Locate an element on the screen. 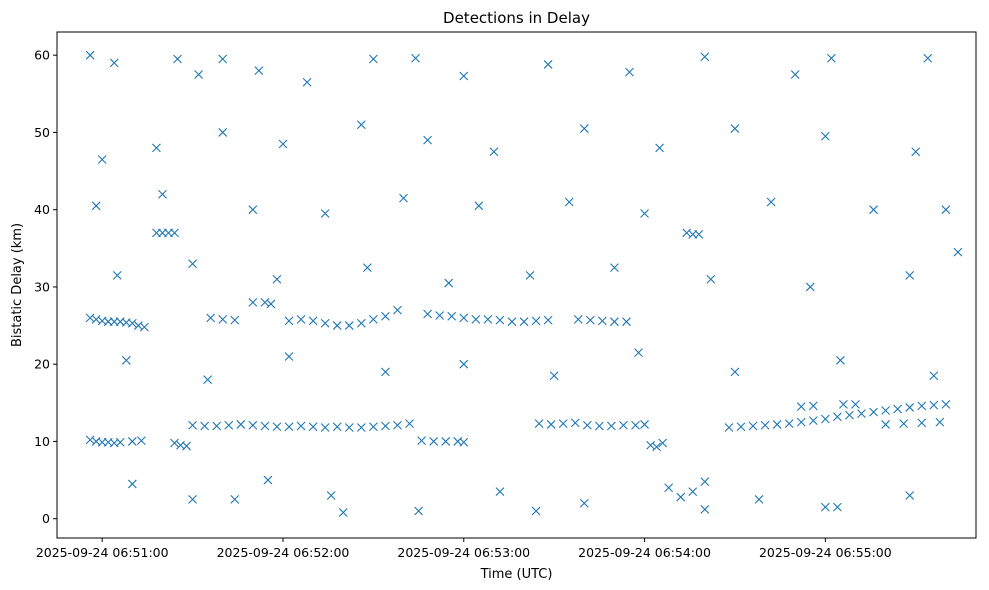 Image resolution: width=989 pixels, height=590 pixels. x-tick-label: 2025-09-24 06:52:00 is located at coordinates (283, 552).